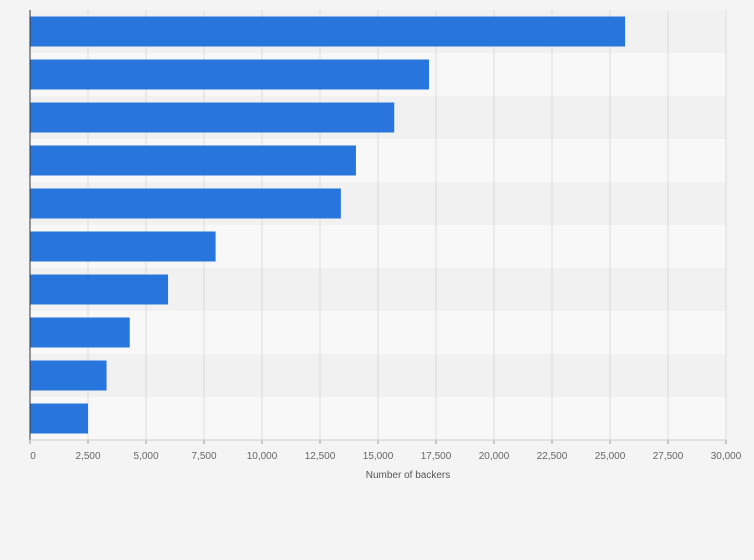 The image size is (754, 560). Describe the element at coordinates (145, 456) in the screenshot. I see `x-tick-label: 5,000` at that location.